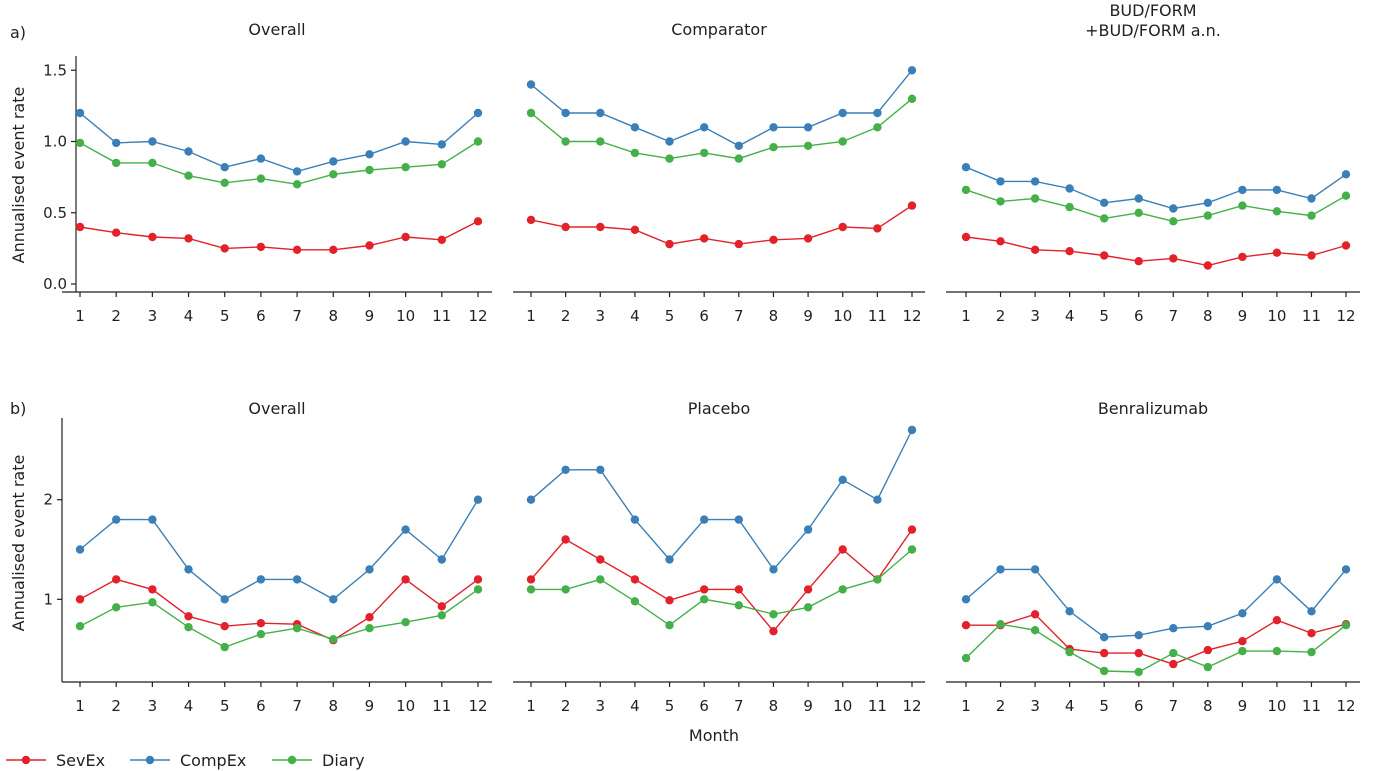  I want to click on x-tick-label: 1, so click(966, 706).